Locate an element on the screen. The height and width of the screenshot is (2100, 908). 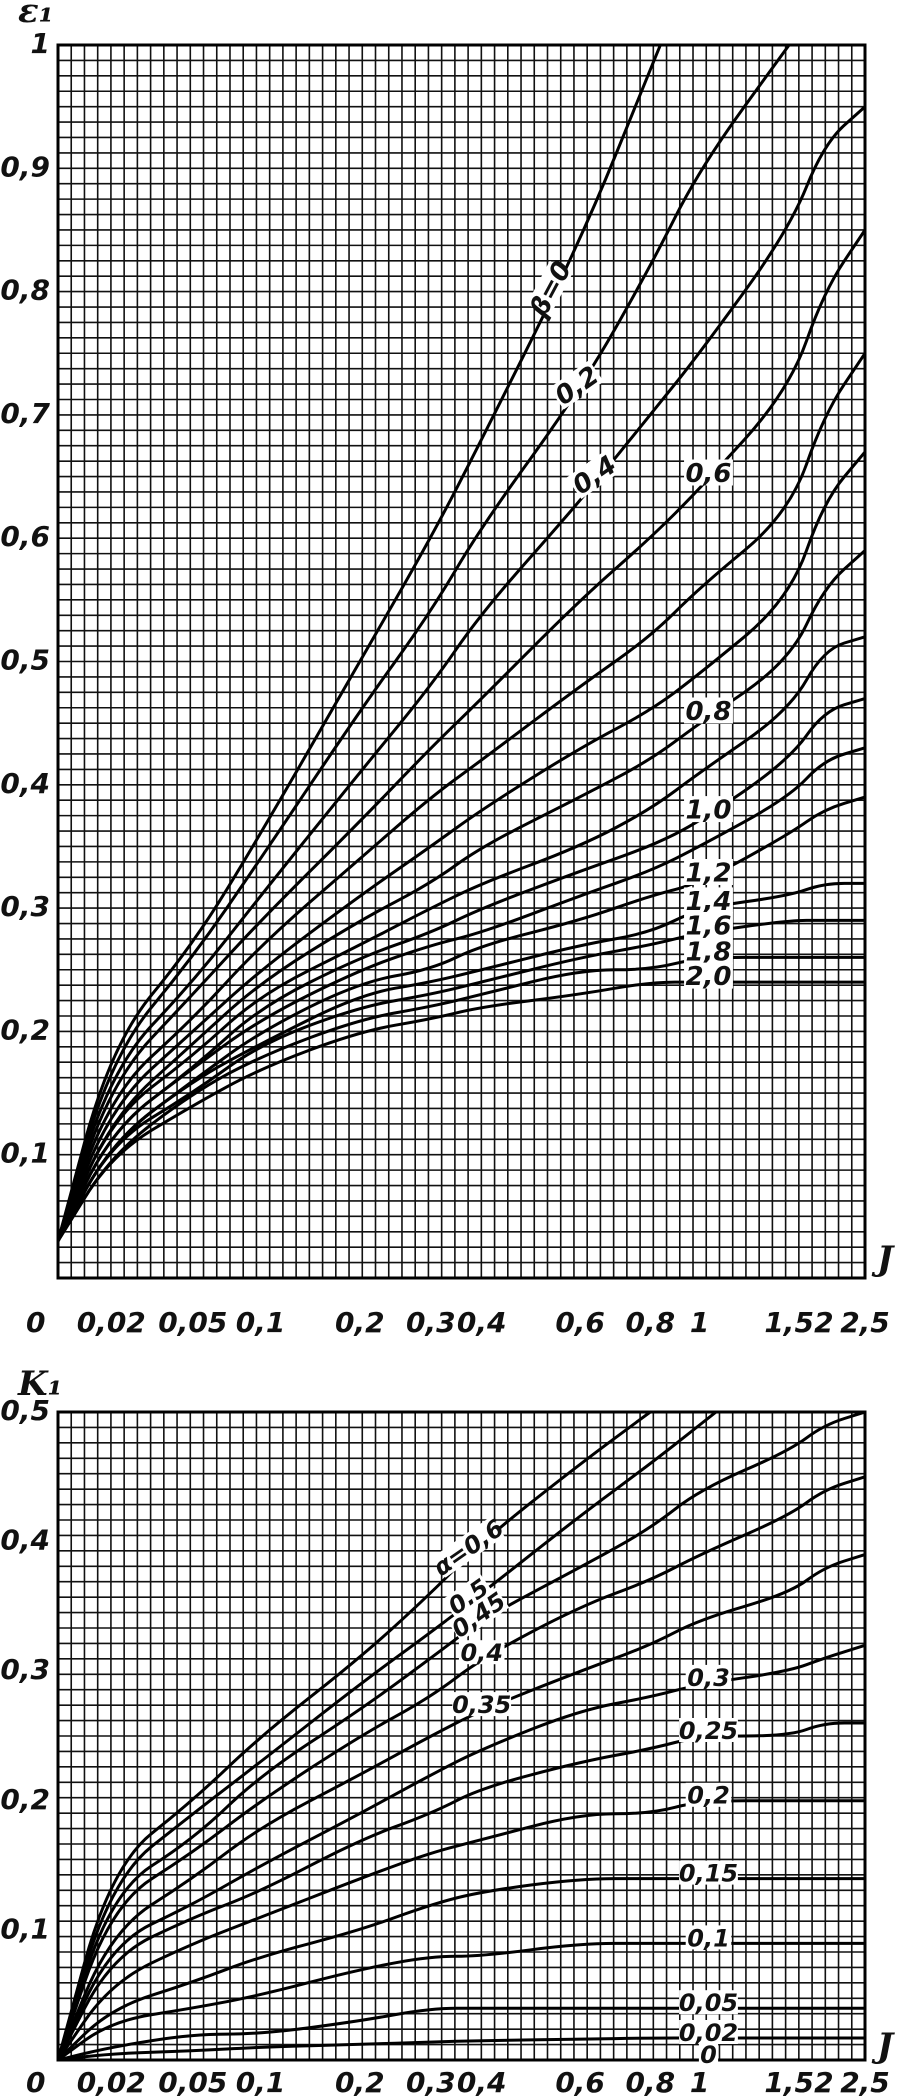
curve-label-group: β=0 is located at coordinates (551, 289).